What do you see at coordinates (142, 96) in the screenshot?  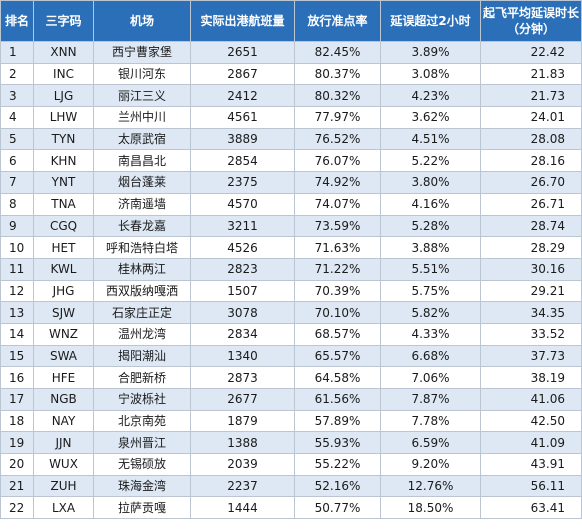 I see `cell-airport: 丽江三义` at bounding box center [142, 96].